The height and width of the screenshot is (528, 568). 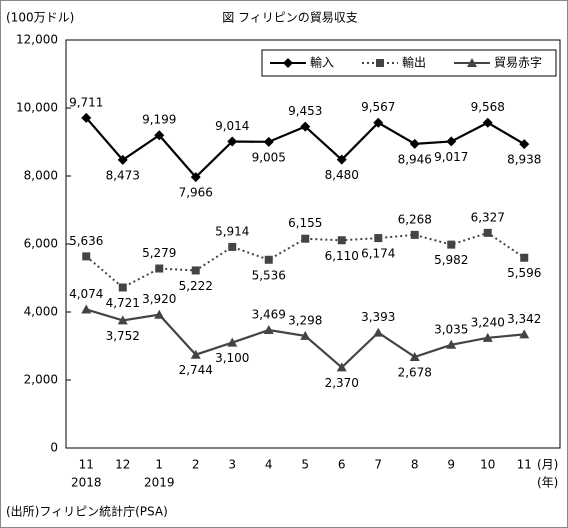 I want to click on value-label: 5,914, so click(x=232, y=231).